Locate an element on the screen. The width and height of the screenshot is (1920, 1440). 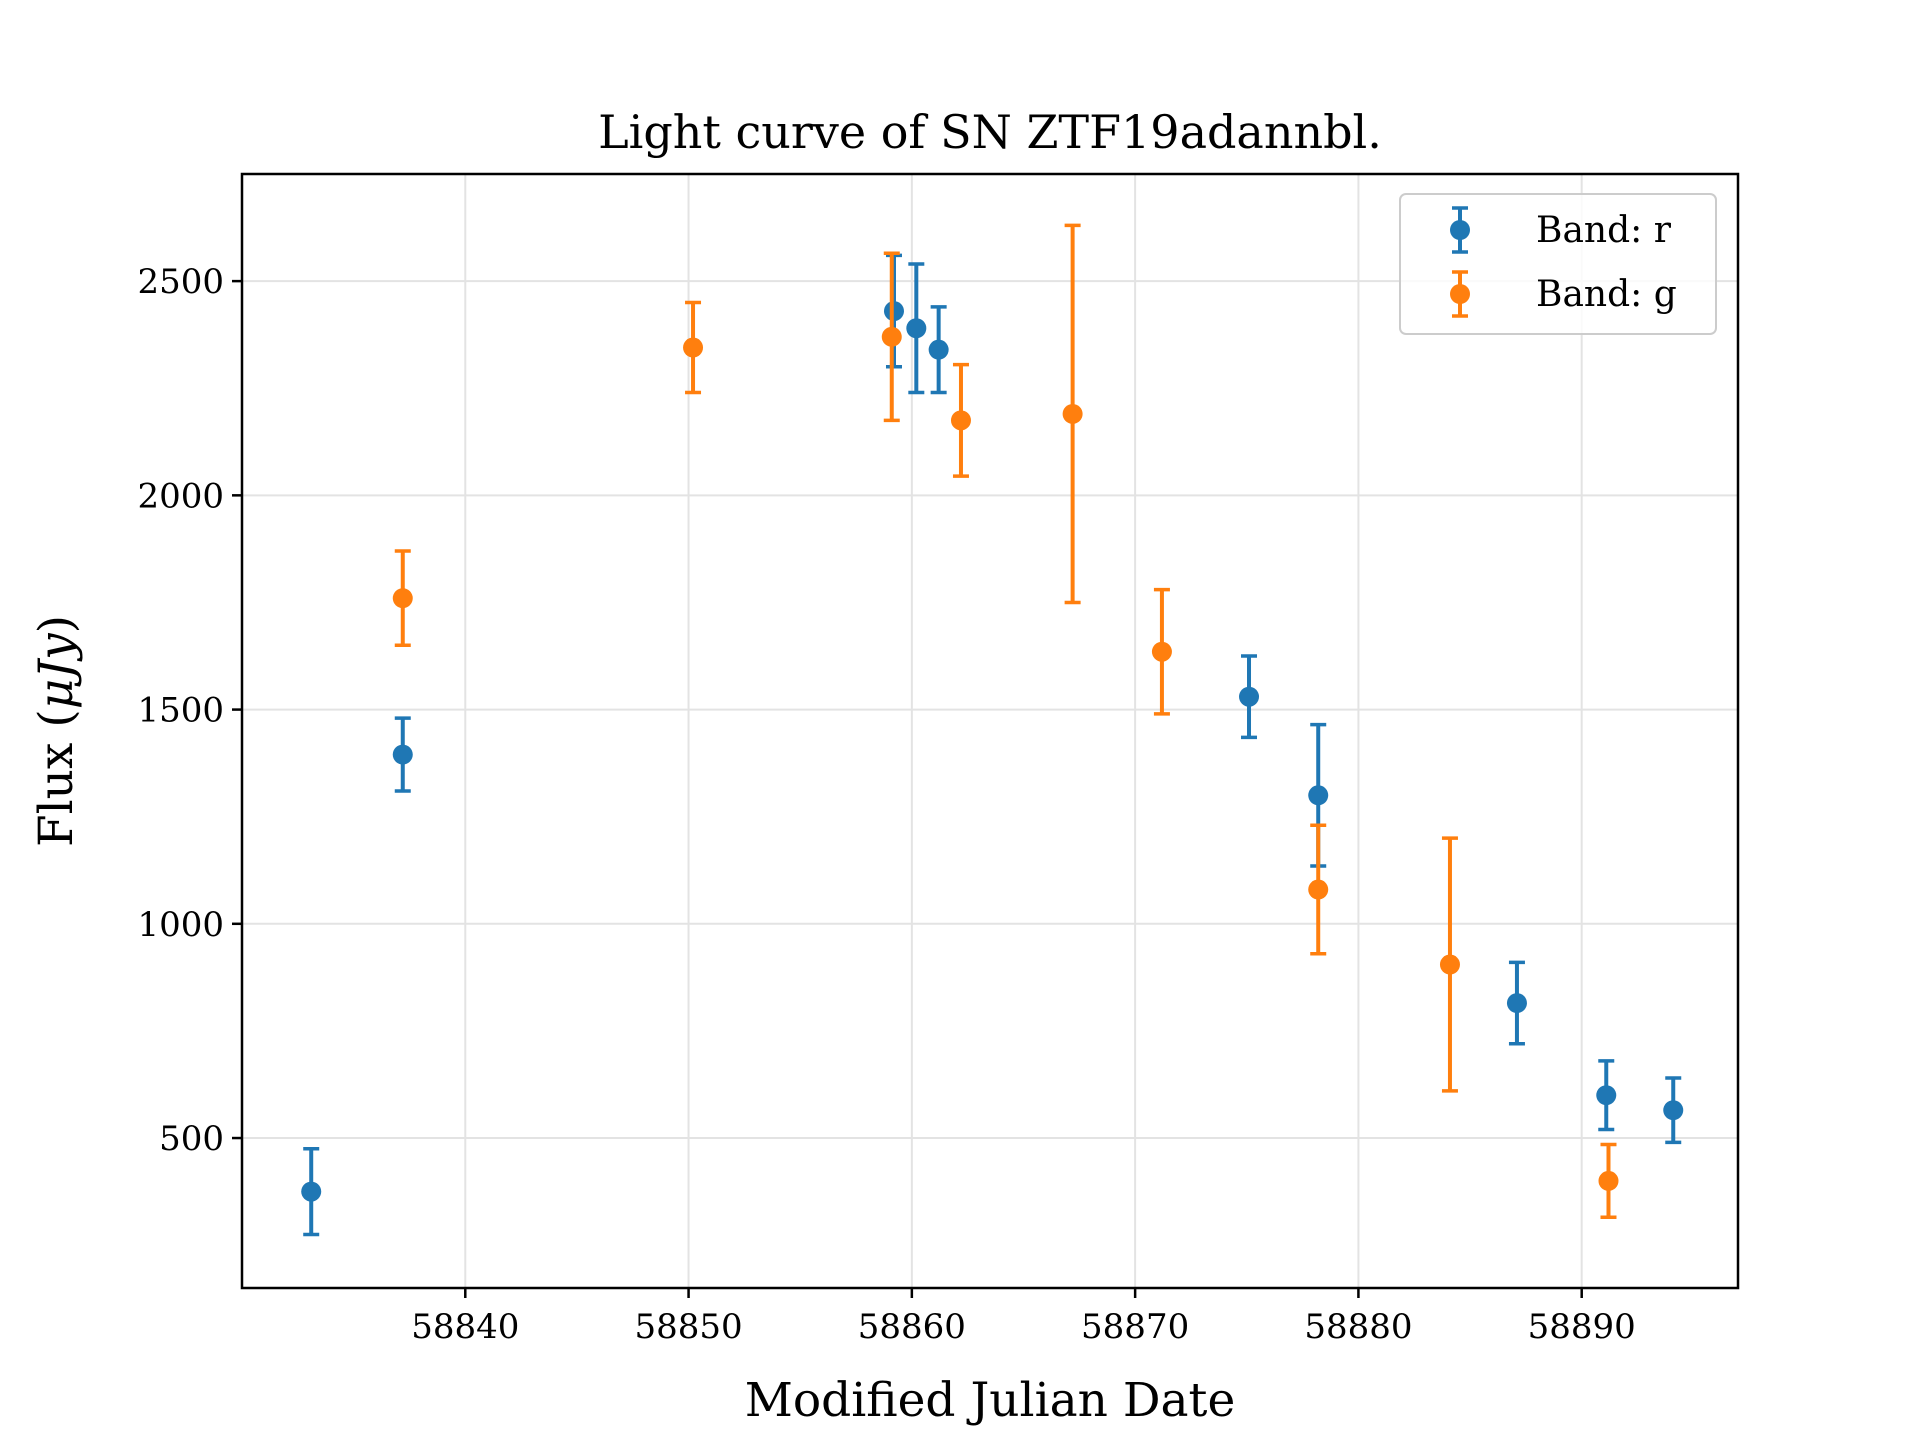
y-axis-label-suffix: ) is located at coordinates (56, 624).